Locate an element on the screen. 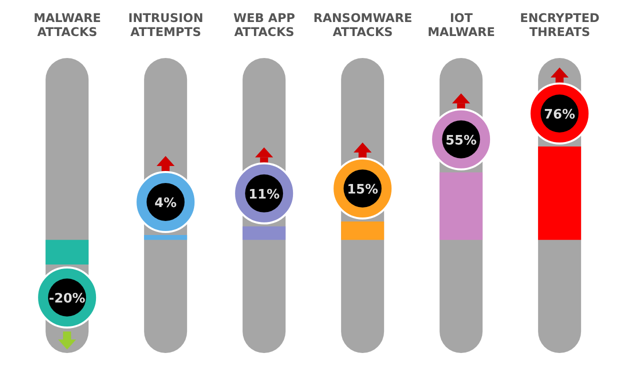 This screenshot has height=376, width=627. data-label: 4% is located at coordinates (165, 203).